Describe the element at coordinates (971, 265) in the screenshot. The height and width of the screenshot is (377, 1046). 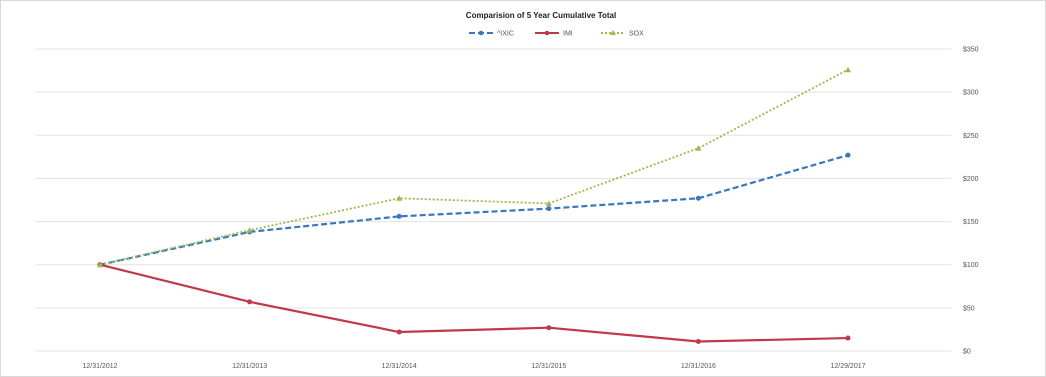
I see `y-tick-label: $100` at that location.